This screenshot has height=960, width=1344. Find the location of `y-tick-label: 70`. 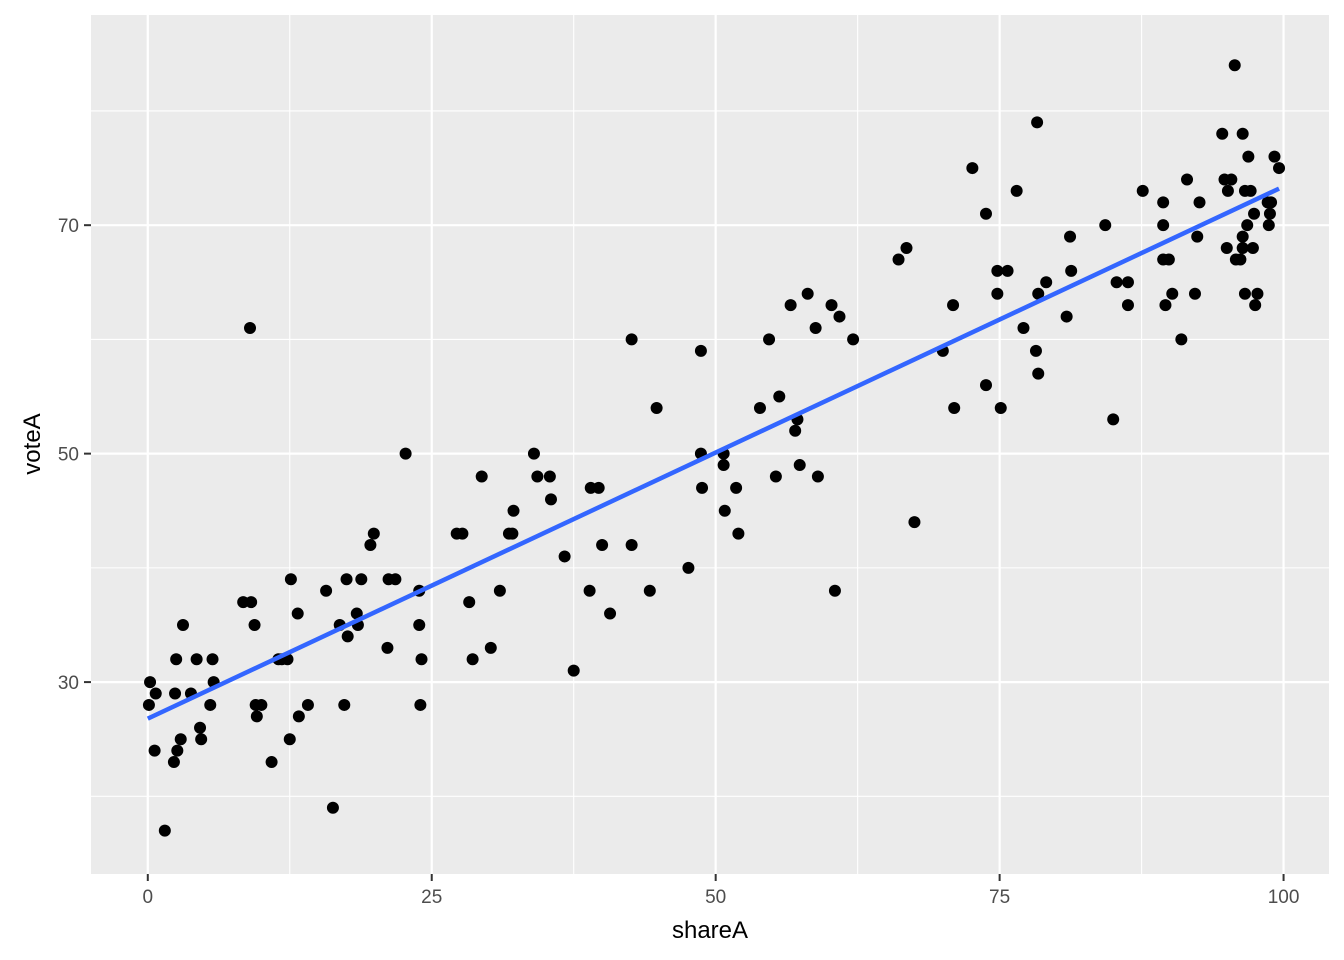

y-tick-label: 70 is located at coordinates (68, 226).